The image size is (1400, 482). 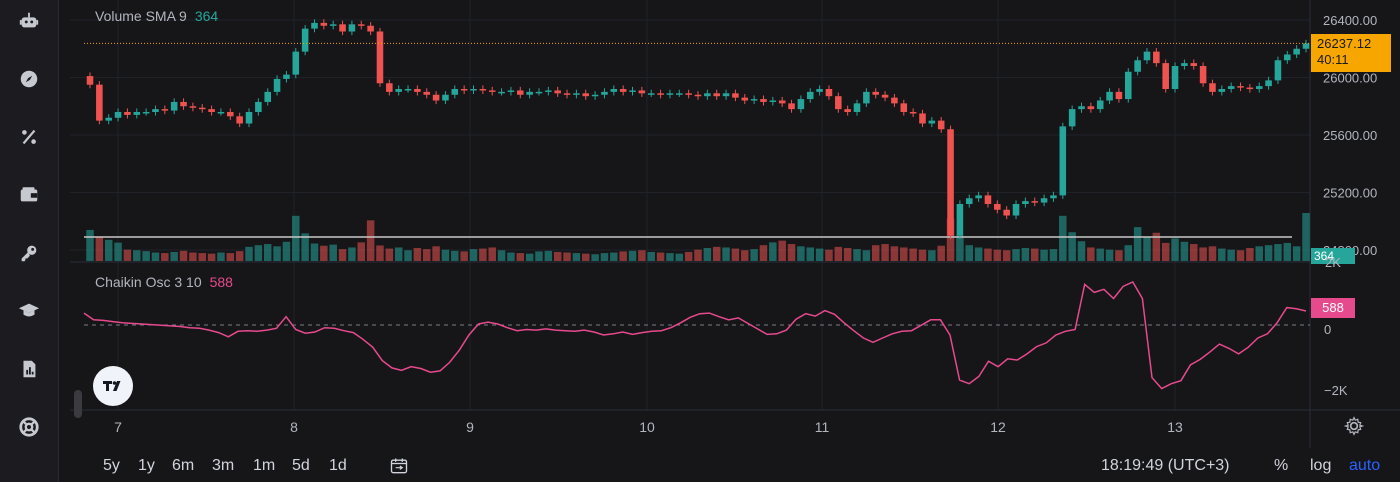 What do you see at coordinates (29, 79) in the screenshot?
I see `compass-icon` at bounding box center [29, 79].